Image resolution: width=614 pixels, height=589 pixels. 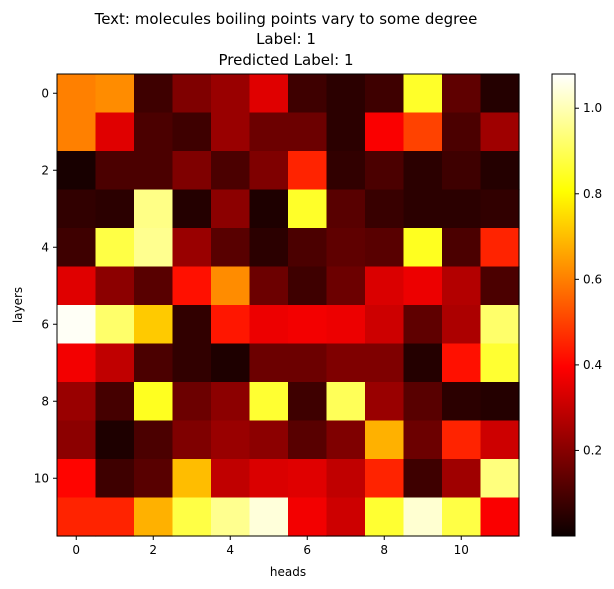 I want to click on y-axis-ticks: 0 2 4 6 8 10, so click(x=45, y=285).